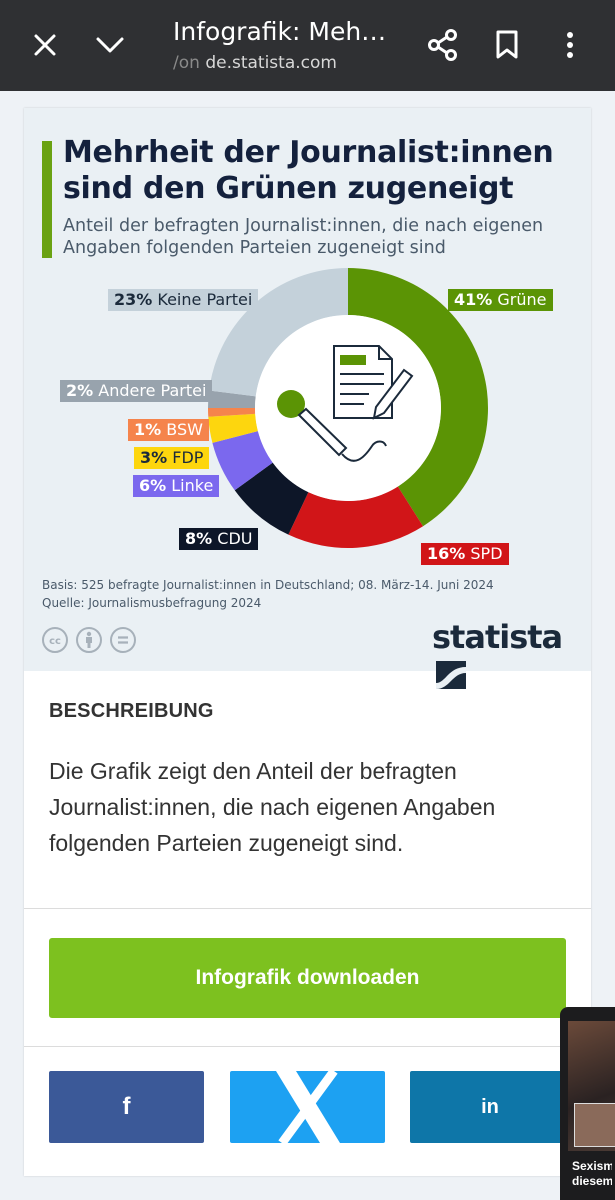 Image resolution: width=615 pixels, height=1200 pixels. I want to click on statista-wordmark: statista, so click(497, 637).